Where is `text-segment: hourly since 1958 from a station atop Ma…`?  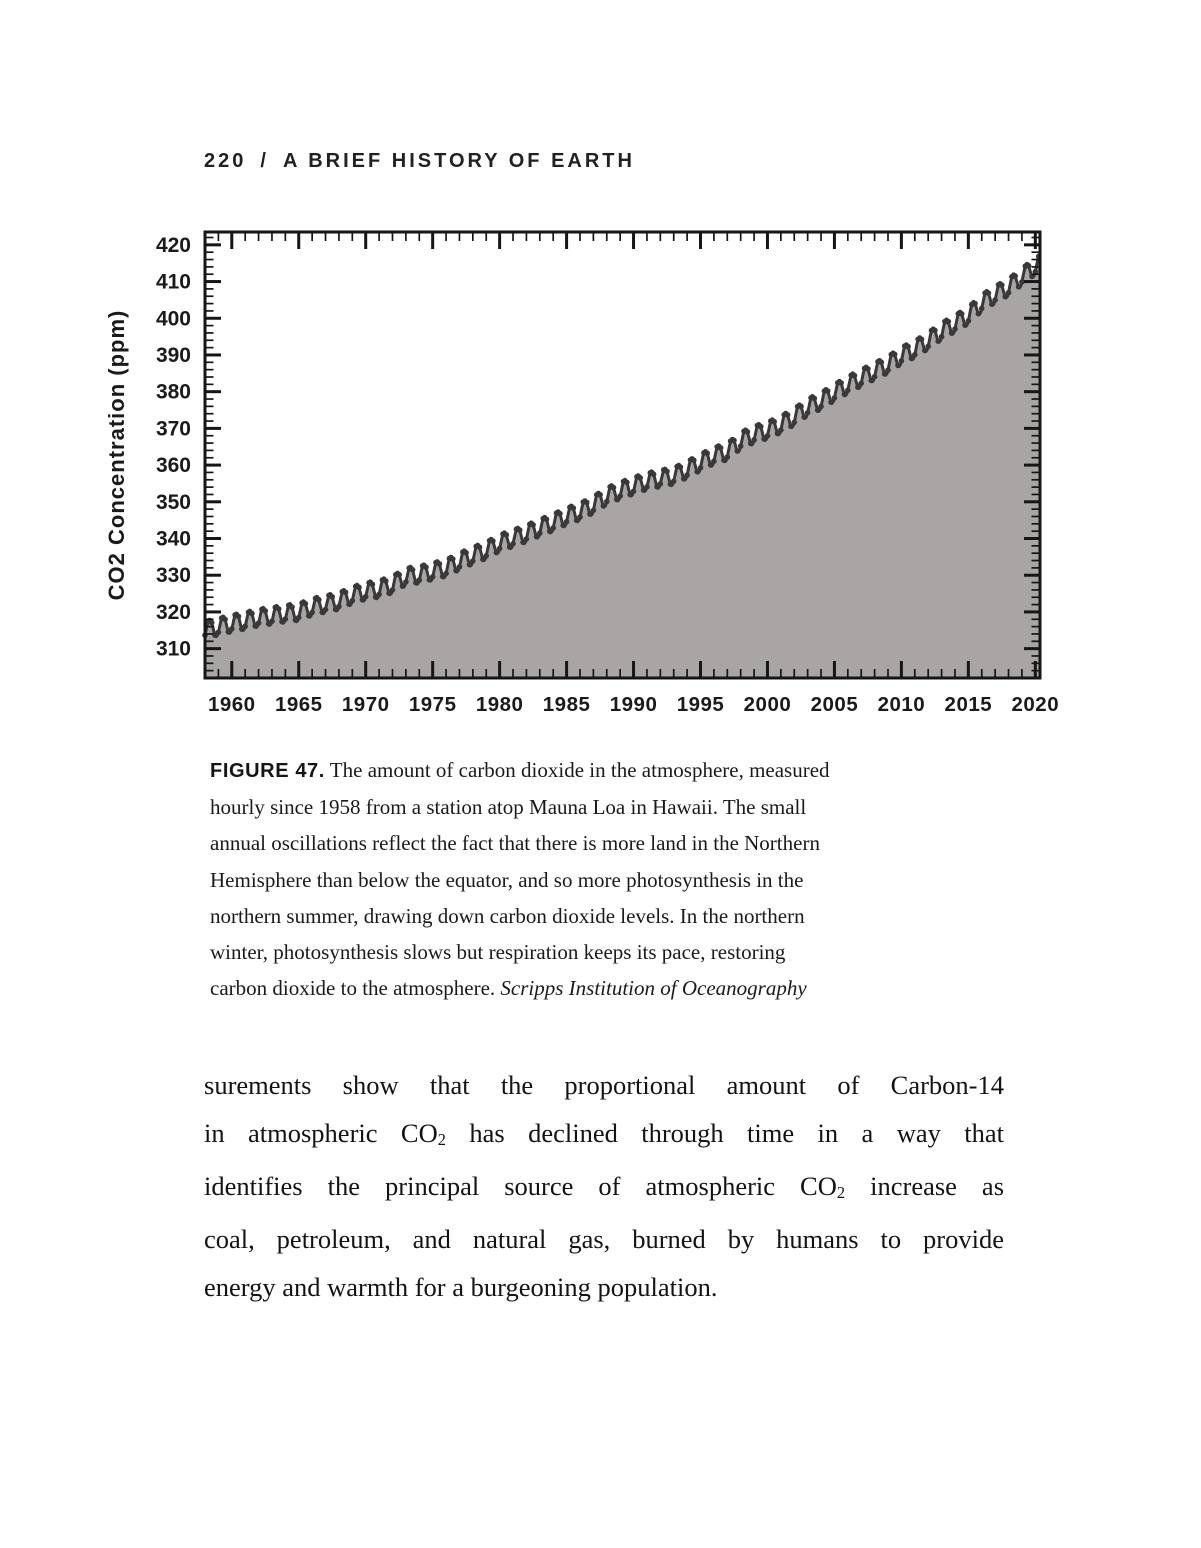 text-segment: hourly since 1958 from a station atop Ma… is located at coordinates (508, 807).